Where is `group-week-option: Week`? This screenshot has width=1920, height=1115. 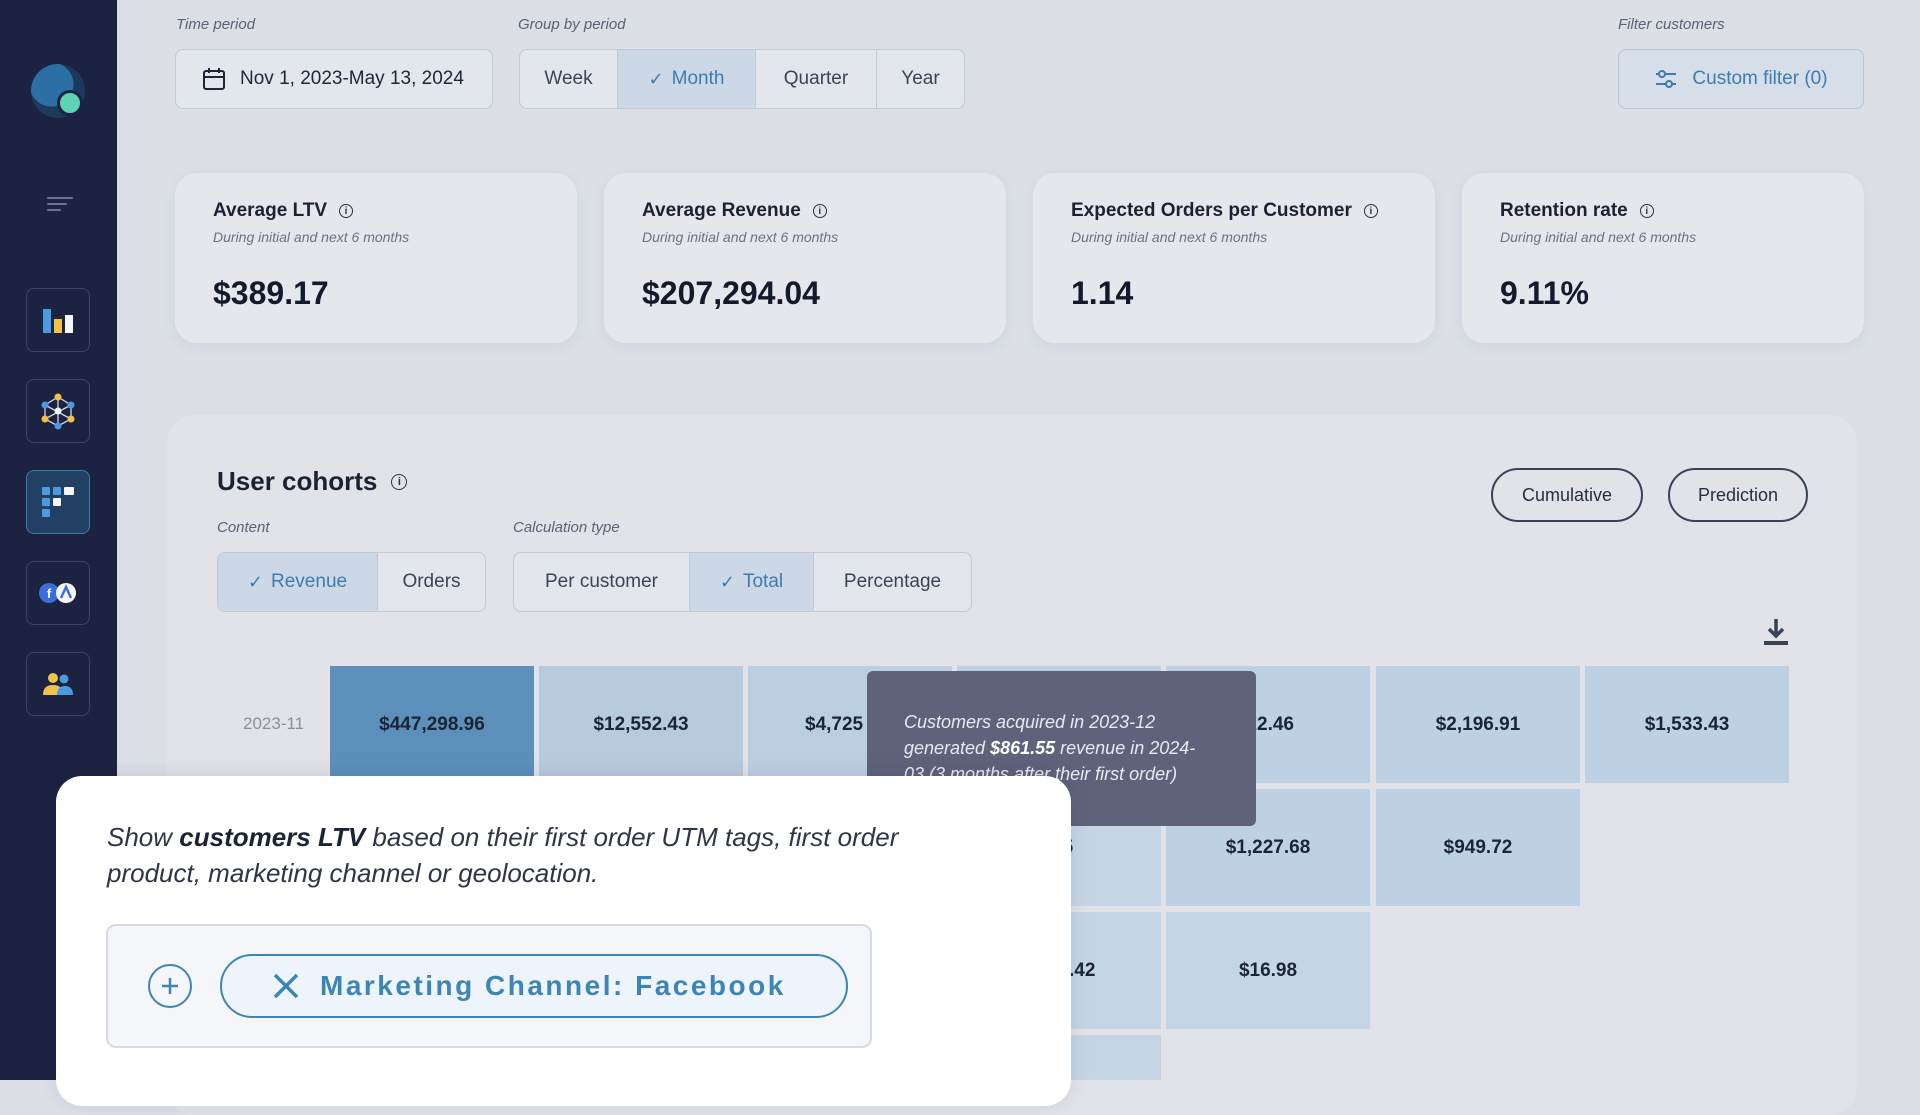 group-week-option: Week is located at coordinates (569, 79).